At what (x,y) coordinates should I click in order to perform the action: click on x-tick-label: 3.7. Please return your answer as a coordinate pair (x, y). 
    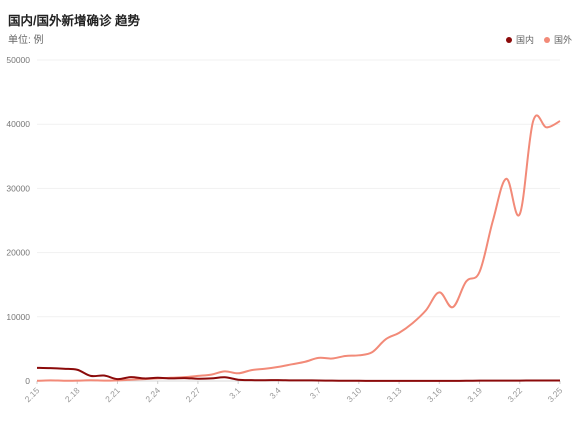
    Looking at the image, I should click on (316, 393).